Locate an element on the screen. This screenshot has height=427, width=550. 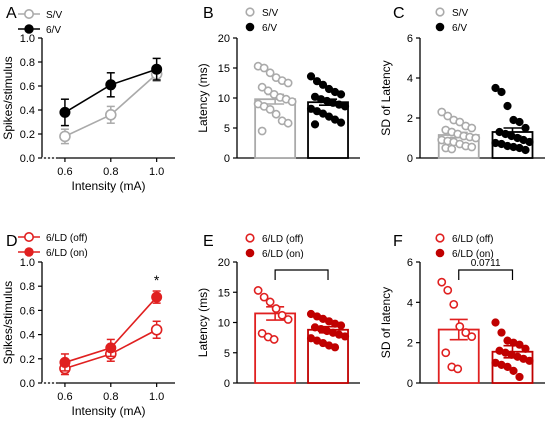
x-tick-label: 1.0 is located at coordinates (156, 172).